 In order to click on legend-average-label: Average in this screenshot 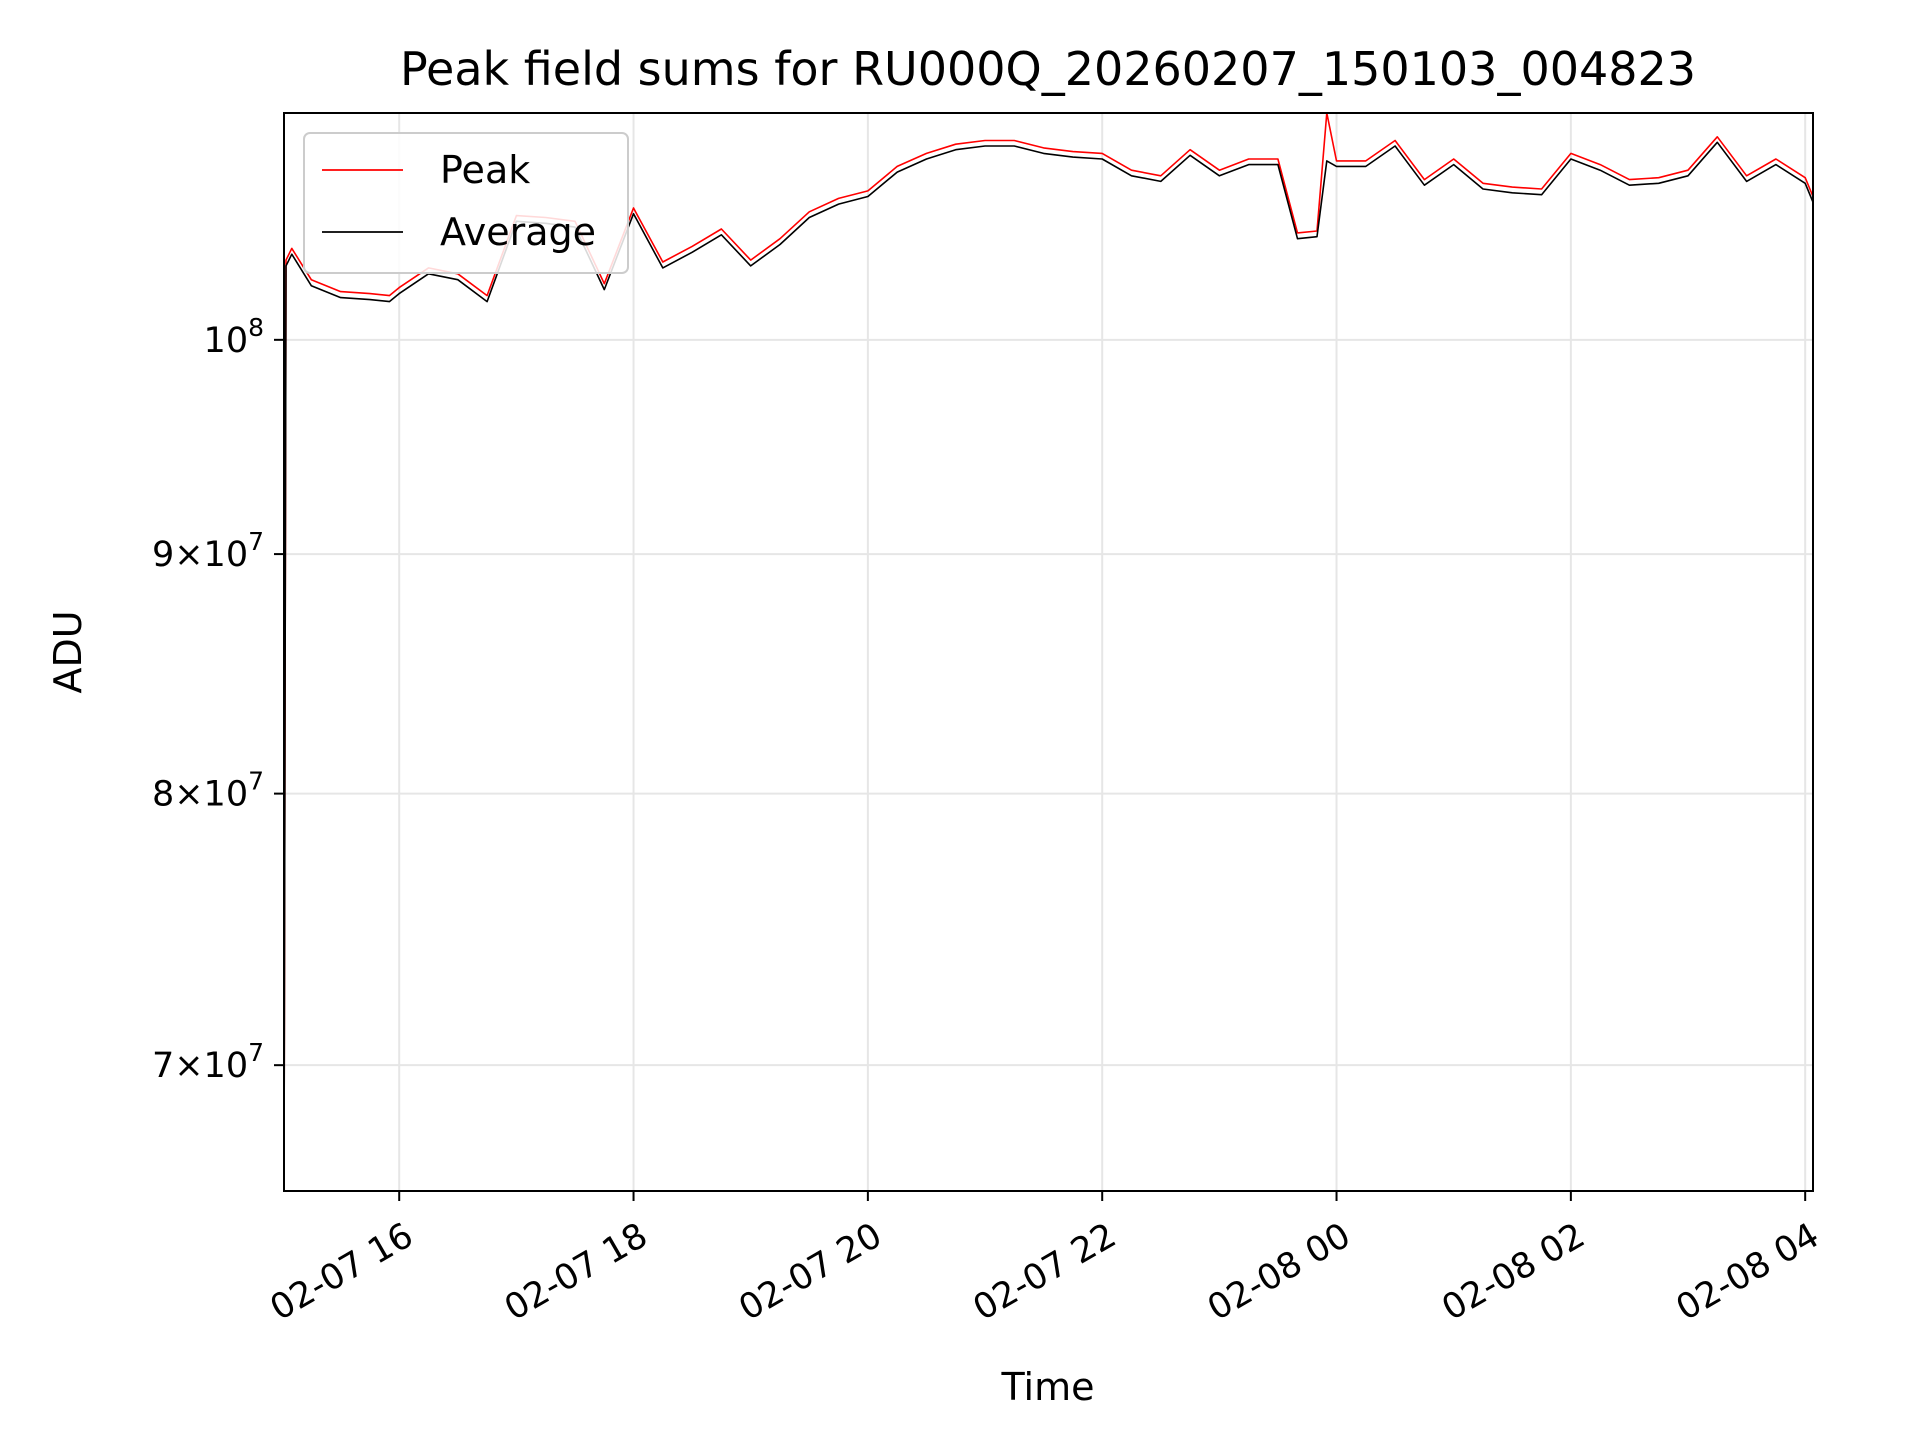, I will do `click(518, 232)`.